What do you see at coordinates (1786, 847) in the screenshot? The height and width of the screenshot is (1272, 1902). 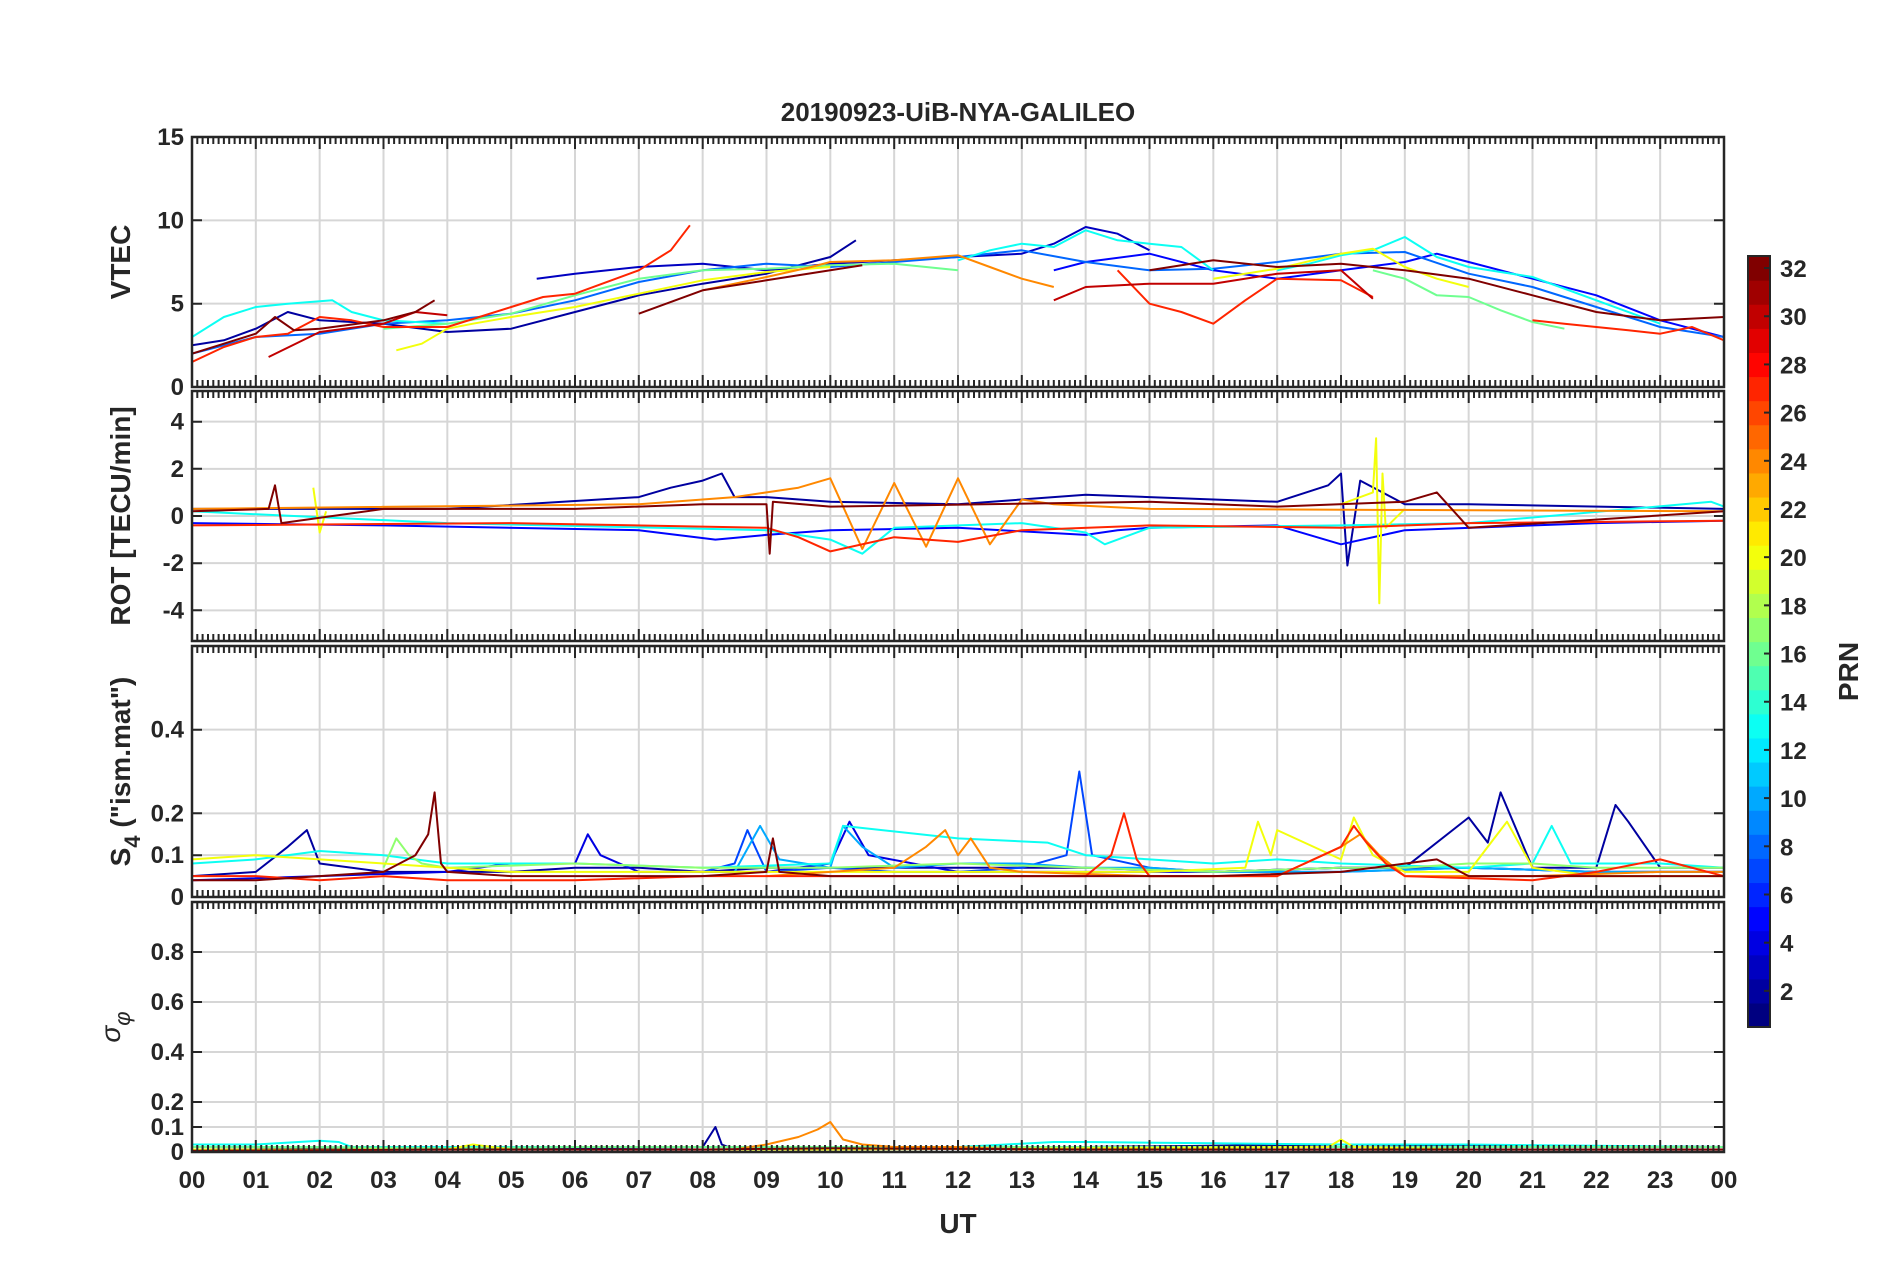 I see `colorbar-tick-label: 8` at bounding box center [1786, 847].